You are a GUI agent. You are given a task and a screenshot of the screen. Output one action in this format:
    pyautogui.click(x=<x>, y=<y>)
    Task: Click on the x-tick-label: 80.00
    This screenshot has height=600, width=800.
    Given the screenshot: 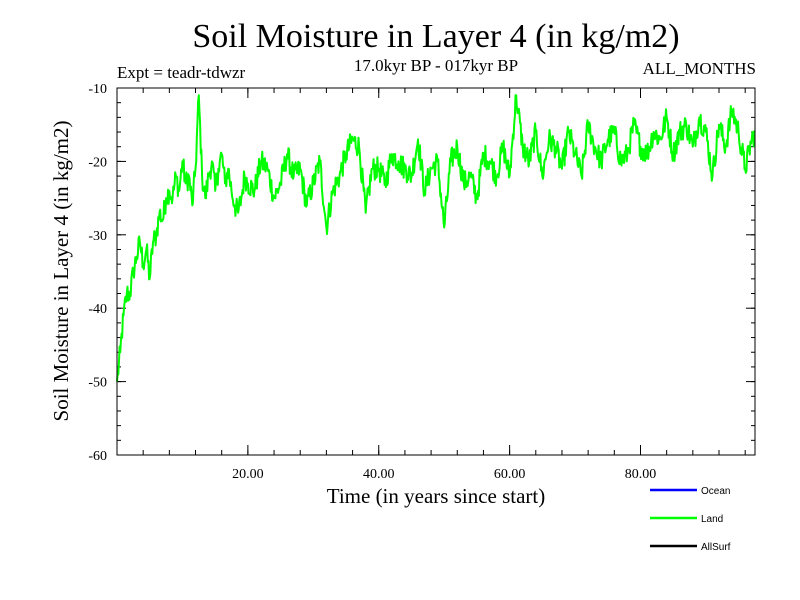 What is the action you would take?
    pyautogui.click(x=641, y=474)
    